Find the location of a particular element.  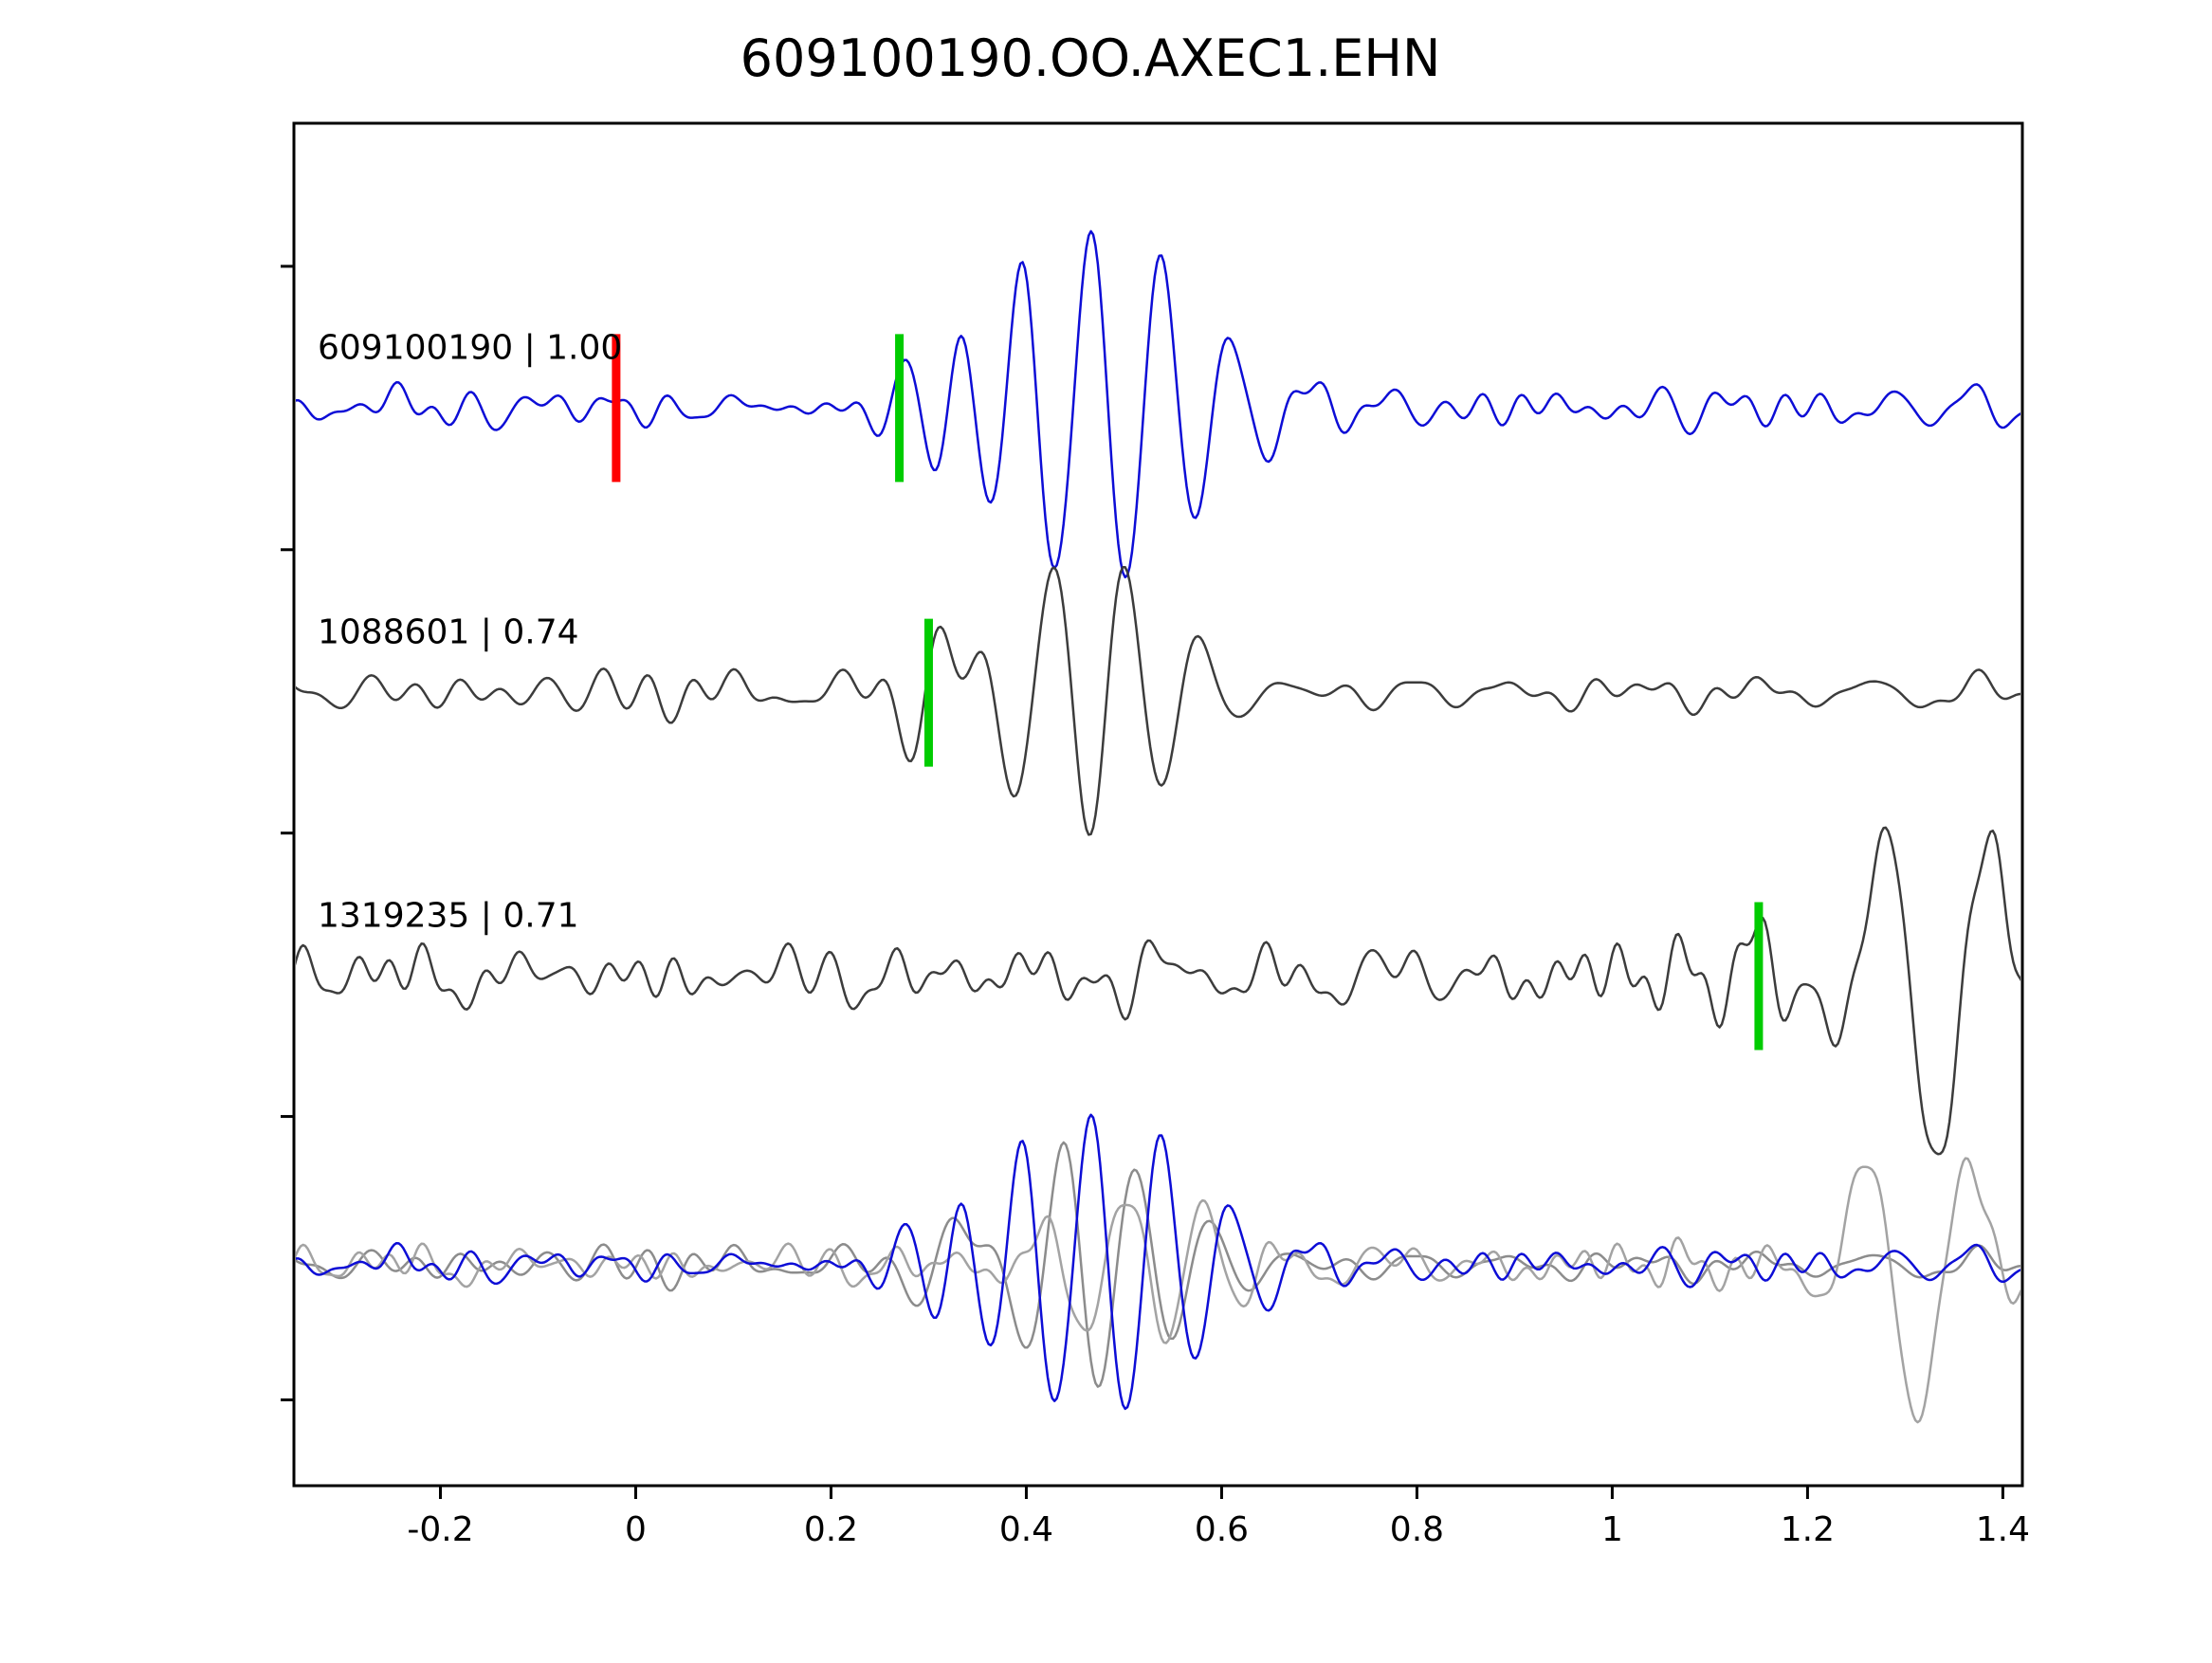

trace-label-1088601: 1088601 | 0.74 is located at coordinates (448, 632).